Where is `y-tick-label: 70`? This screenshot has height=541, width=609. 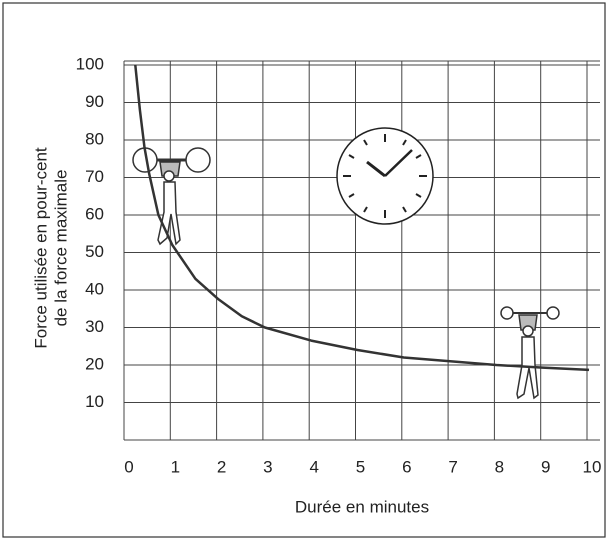
y-tick-label: 70 is located at coordinates (94, 176).